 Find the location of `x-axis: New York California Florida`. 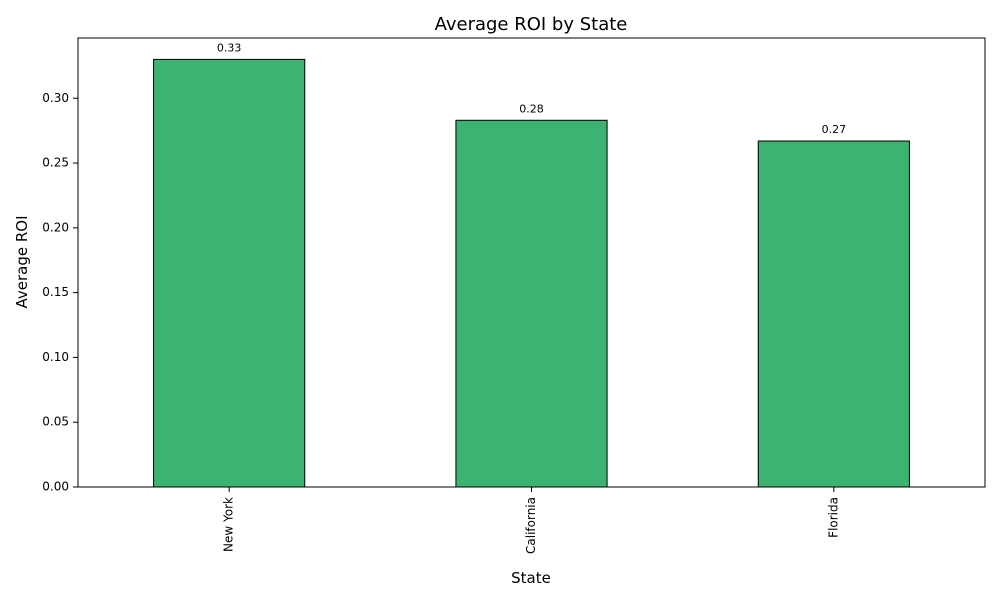

x-axis: New York California Florida is located at coordinates (531, 520).